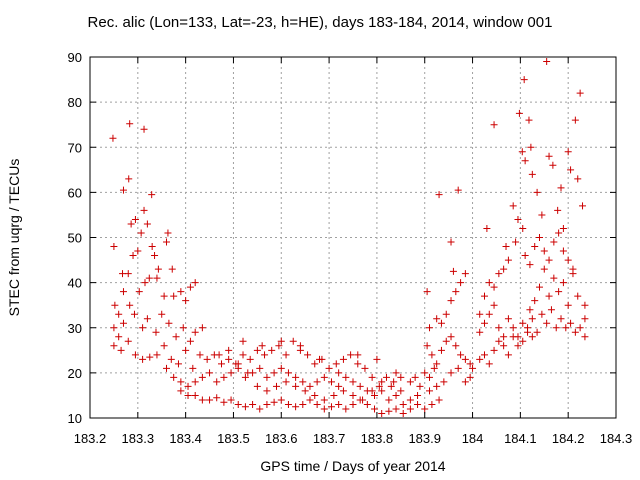 This screenshot has width=640, height=480. What do you see at coordinates (75, 57) in the screenshot?
I see `y-tick-label: 90` at bounding box center [75, 57].